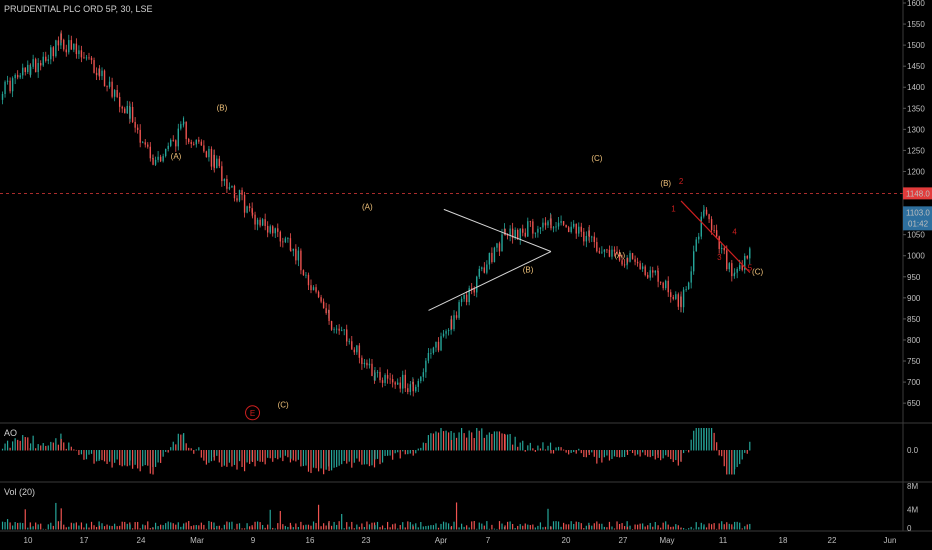 This screenshot has height=550, width=932. Describe the element at coordinates (913, 450) in the screenshot. I see `ao-axis: 0.0` at that location.